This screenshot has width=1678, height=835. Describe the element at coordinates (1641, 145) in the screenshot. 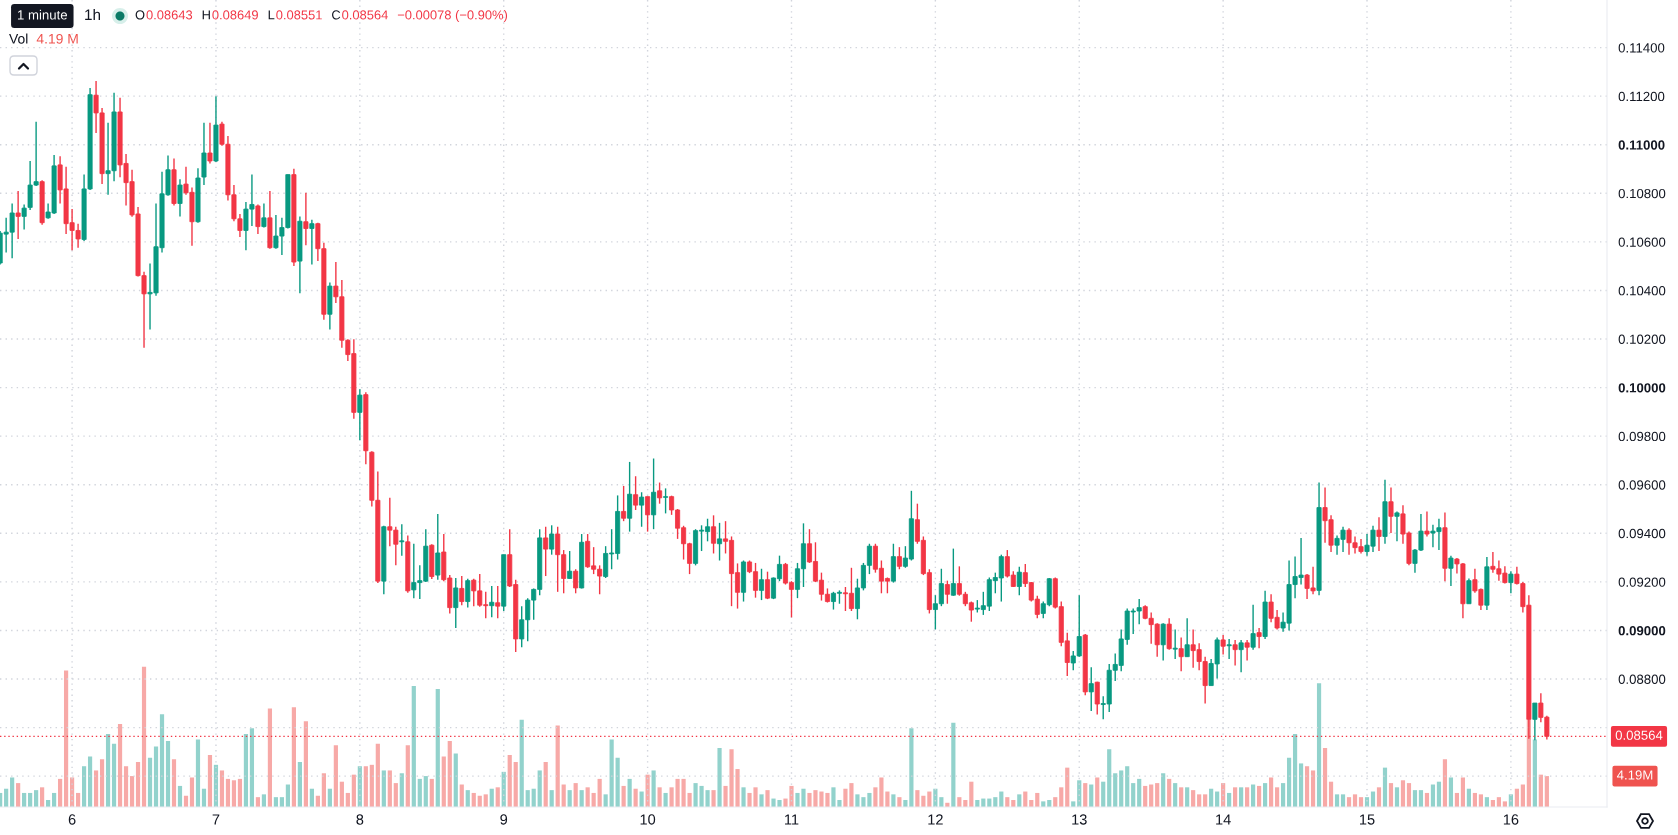

I see `y-tick-label: 0.11000` at that location.